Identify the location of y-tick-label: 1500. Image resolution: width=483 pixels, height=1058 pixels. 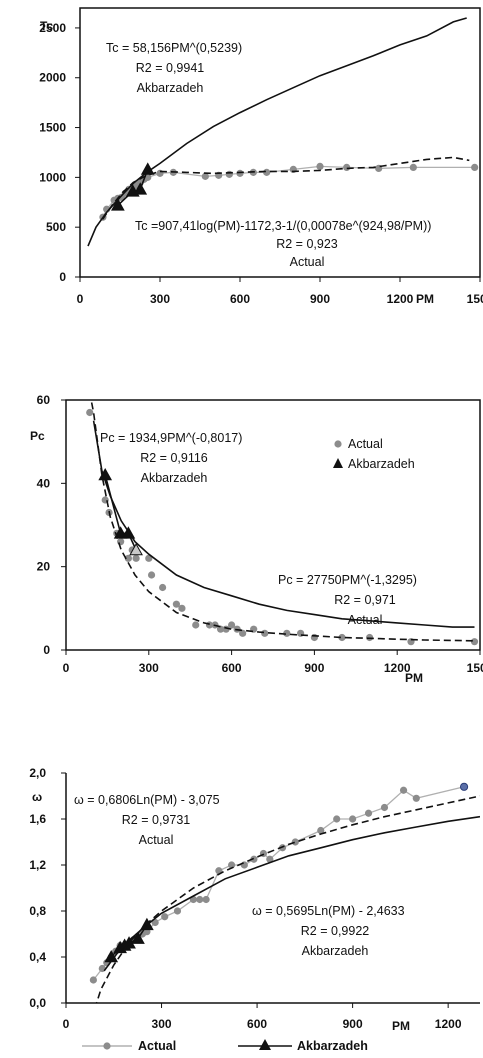
(52, 128).